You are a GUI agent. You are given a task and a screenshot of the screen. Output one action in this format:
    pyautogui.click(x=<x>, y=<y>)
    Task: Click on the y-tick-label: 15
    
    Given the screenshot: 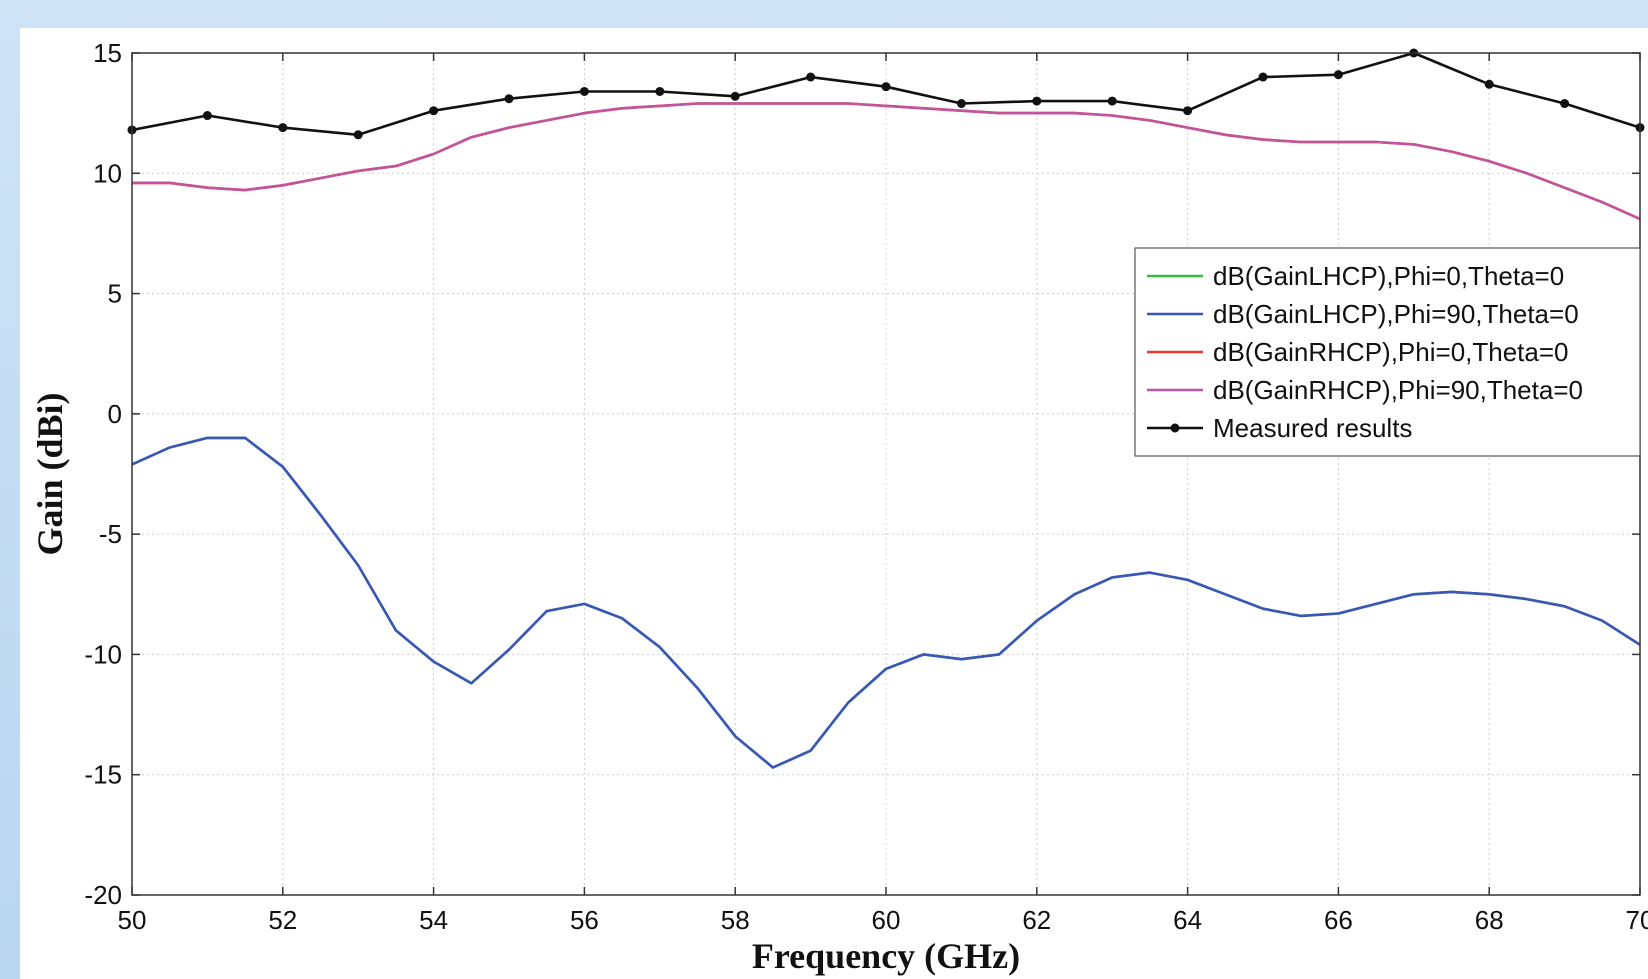 What is the action you would take?
    pyautogui.click(x=107, y=53)
    